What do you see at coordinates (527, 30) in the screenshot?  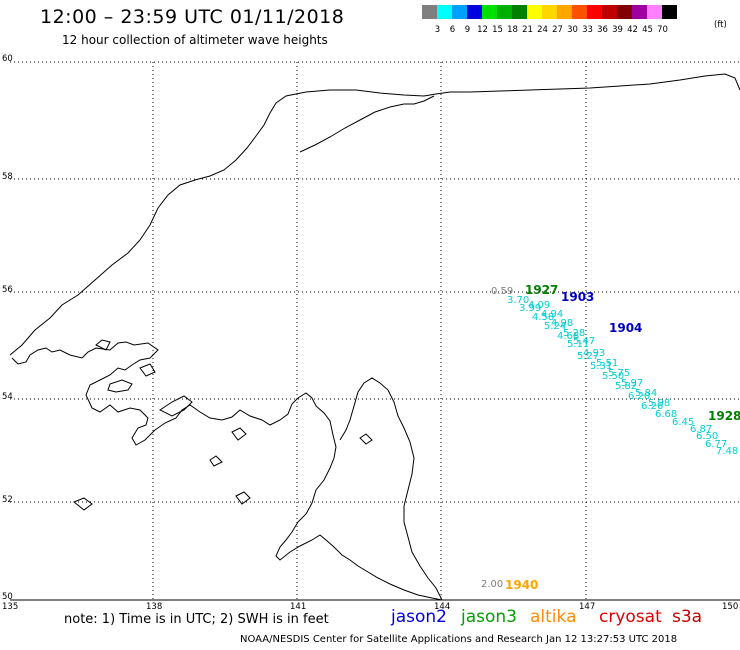 I see `scale-label: 21` at bounding box center [527, 30].